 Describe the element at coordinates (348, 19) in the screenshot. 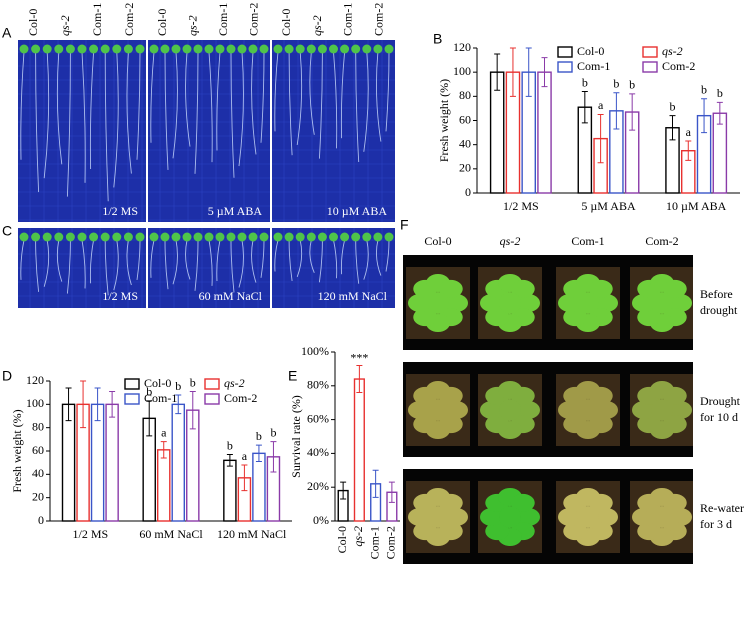

I see `genotype-header: Com-1` at that location.